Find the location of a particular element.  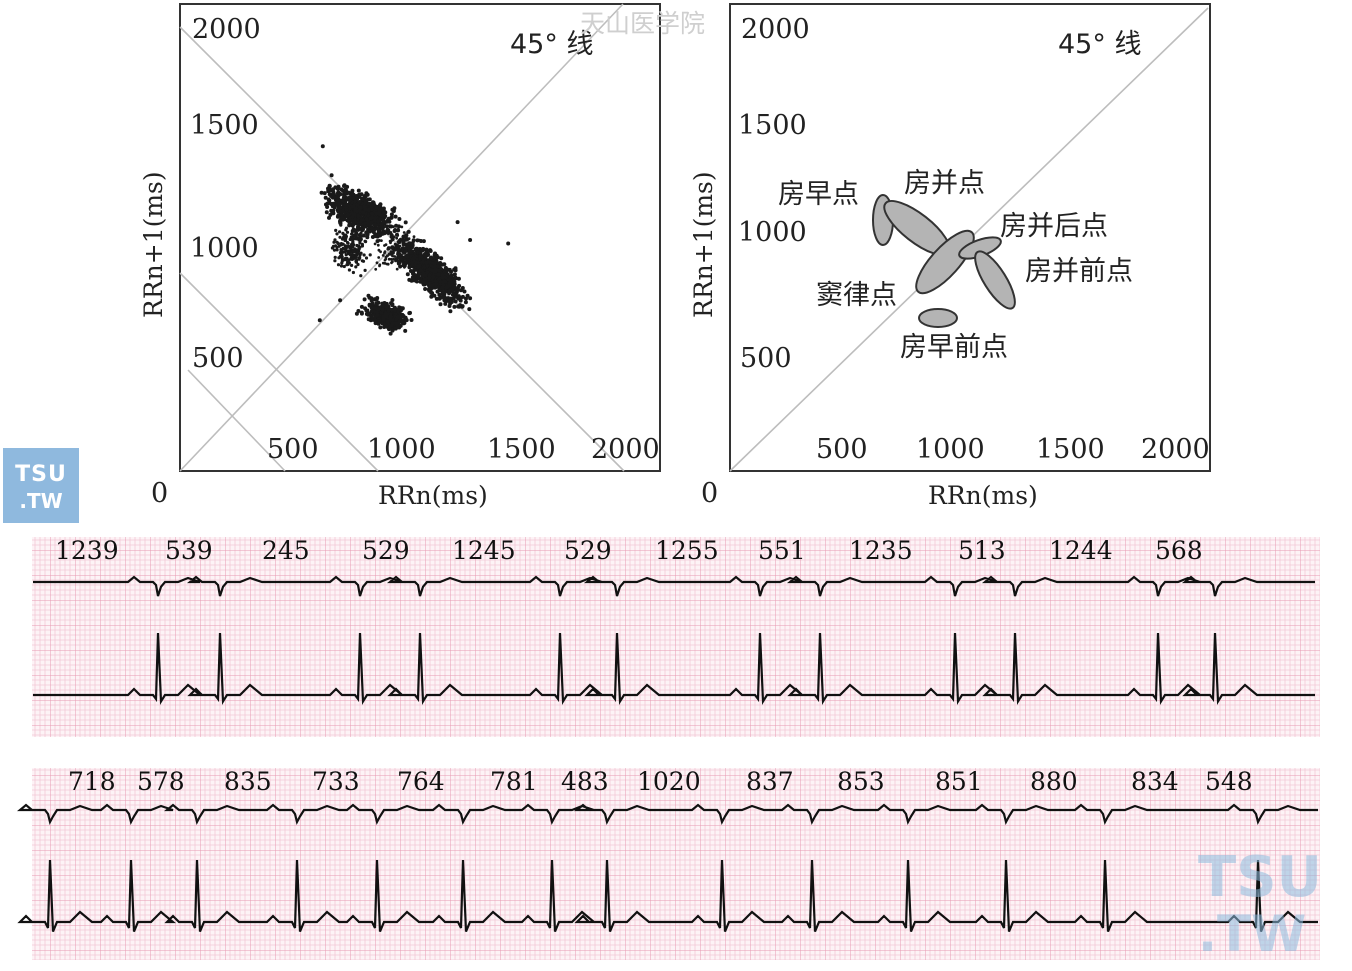

right-x-tick-1500: 1500 is located at coordinates (1070, 449).